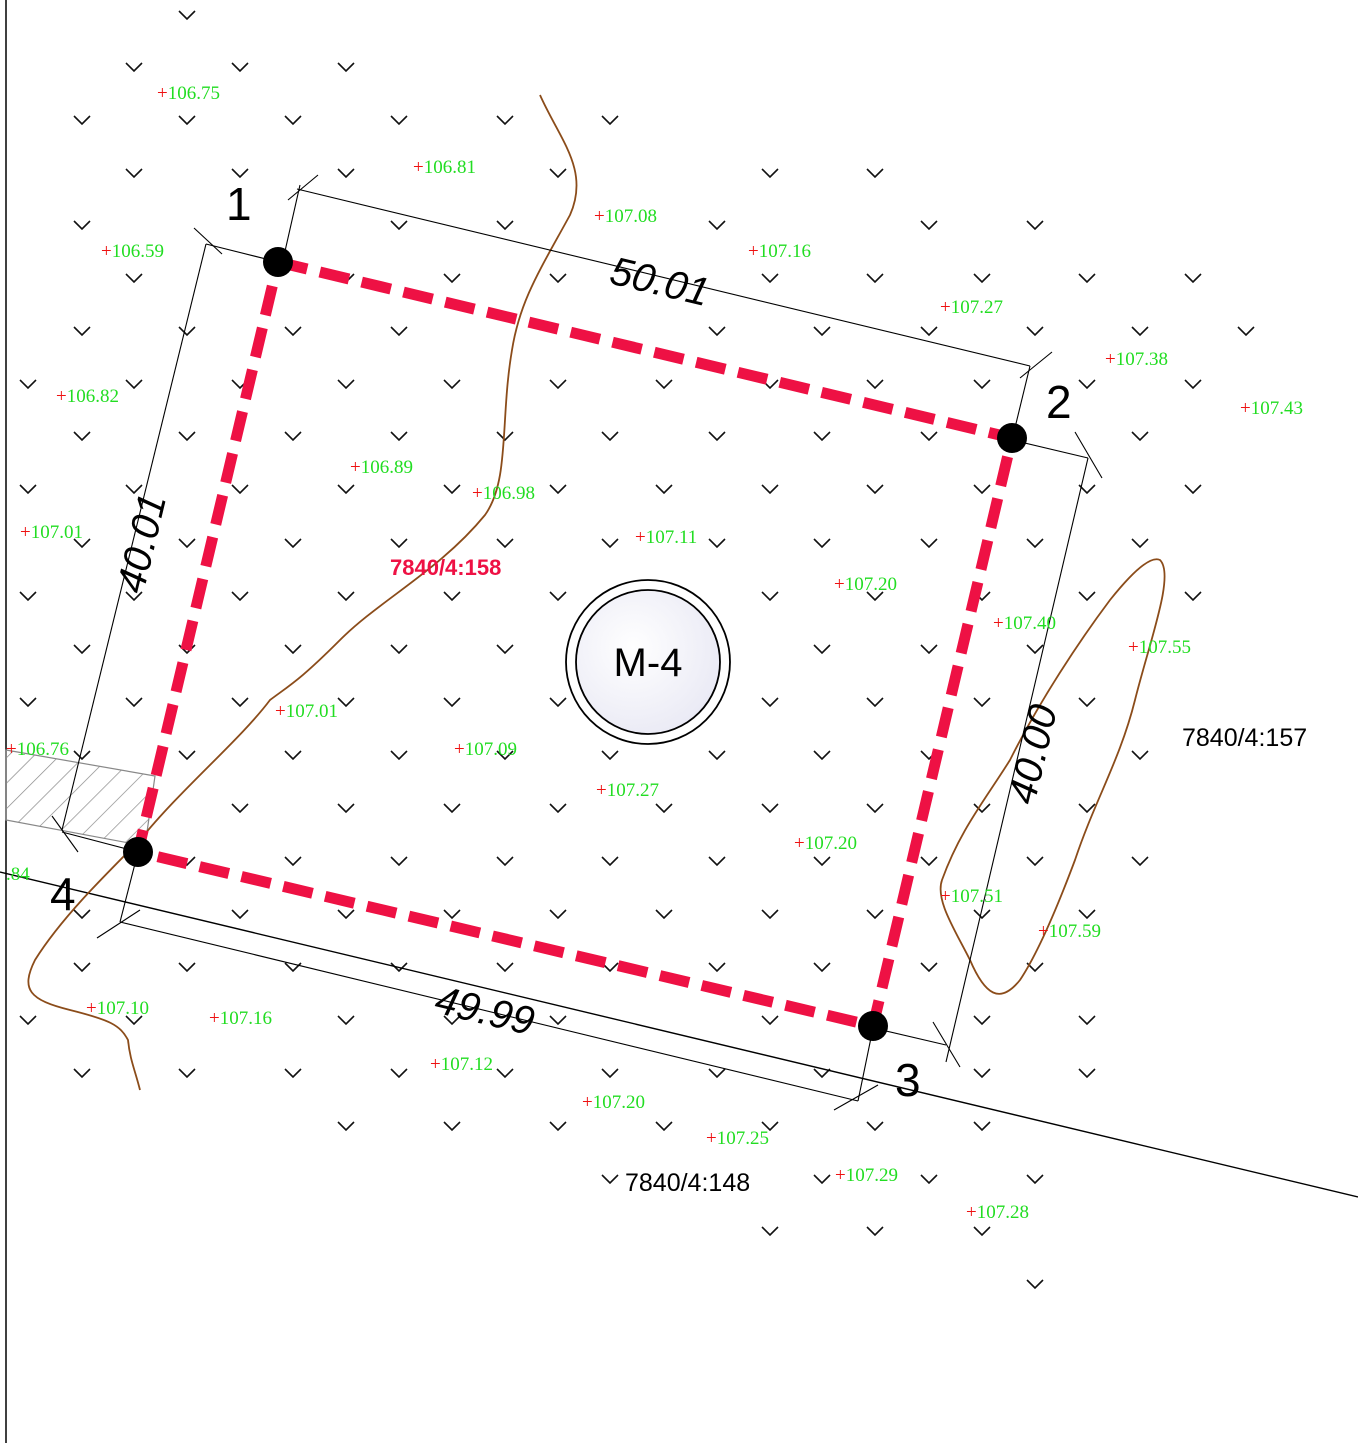 This screenshot has width=1358, height=1443. Describe the element at coordinates (18, 874) in the screenshot. I see `elevation-label: .84` at that location.